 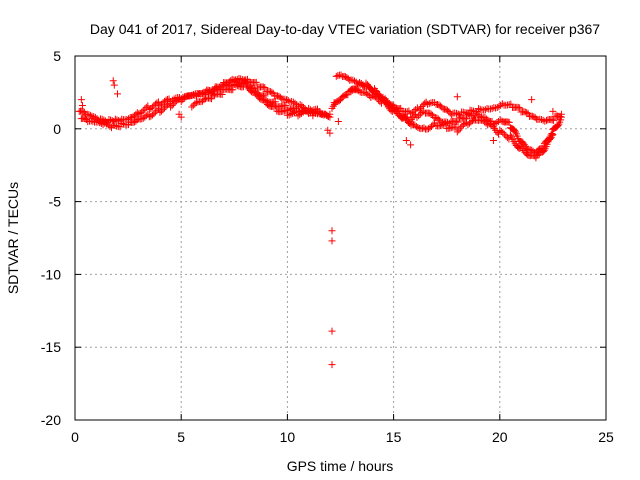 I want to click on x-tick-label: 10, so click(x=288, y=437).